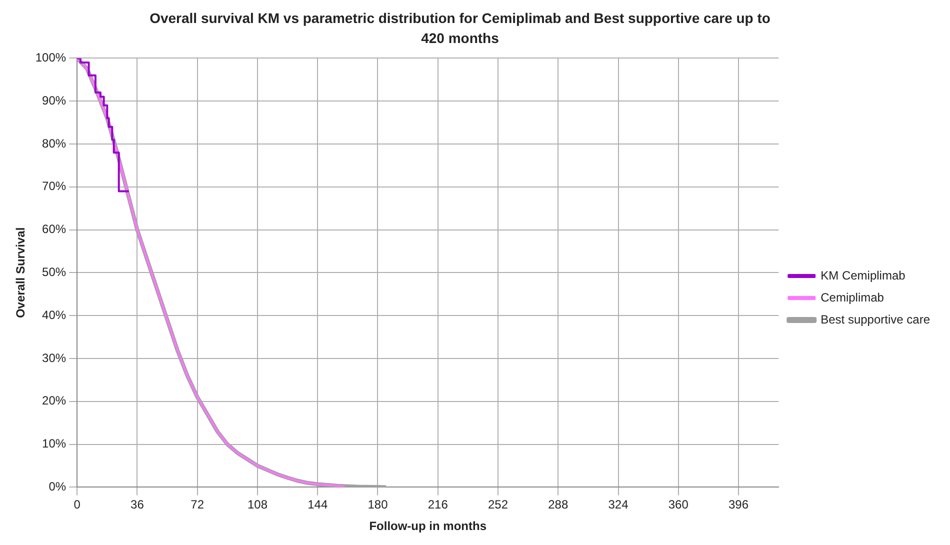 The image size is (950, 545). I want to click on y-tick-label: 90%, so click(54, 100).